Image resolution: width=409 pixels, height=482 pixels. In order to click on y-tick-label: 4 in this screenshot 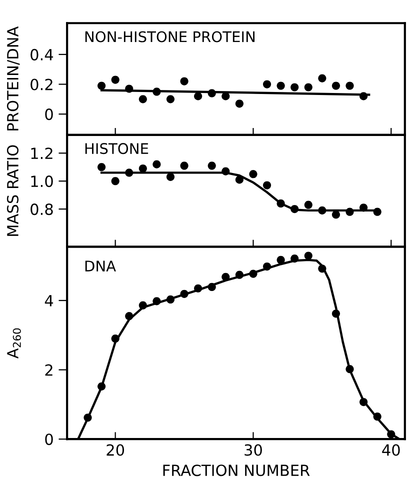, I will do `click(49, 300)`.